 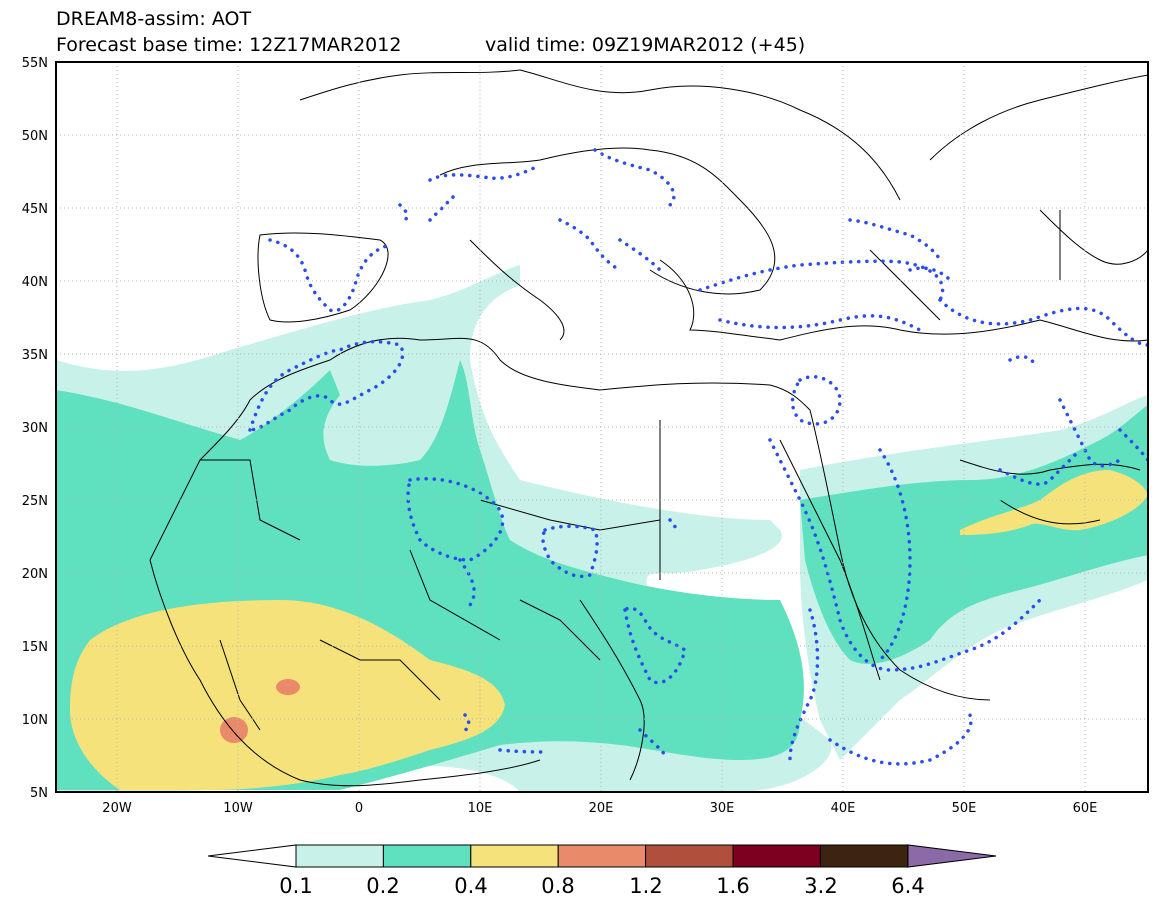 I want to click on lon-tick-label: 30E, so click(x=722, y=808).